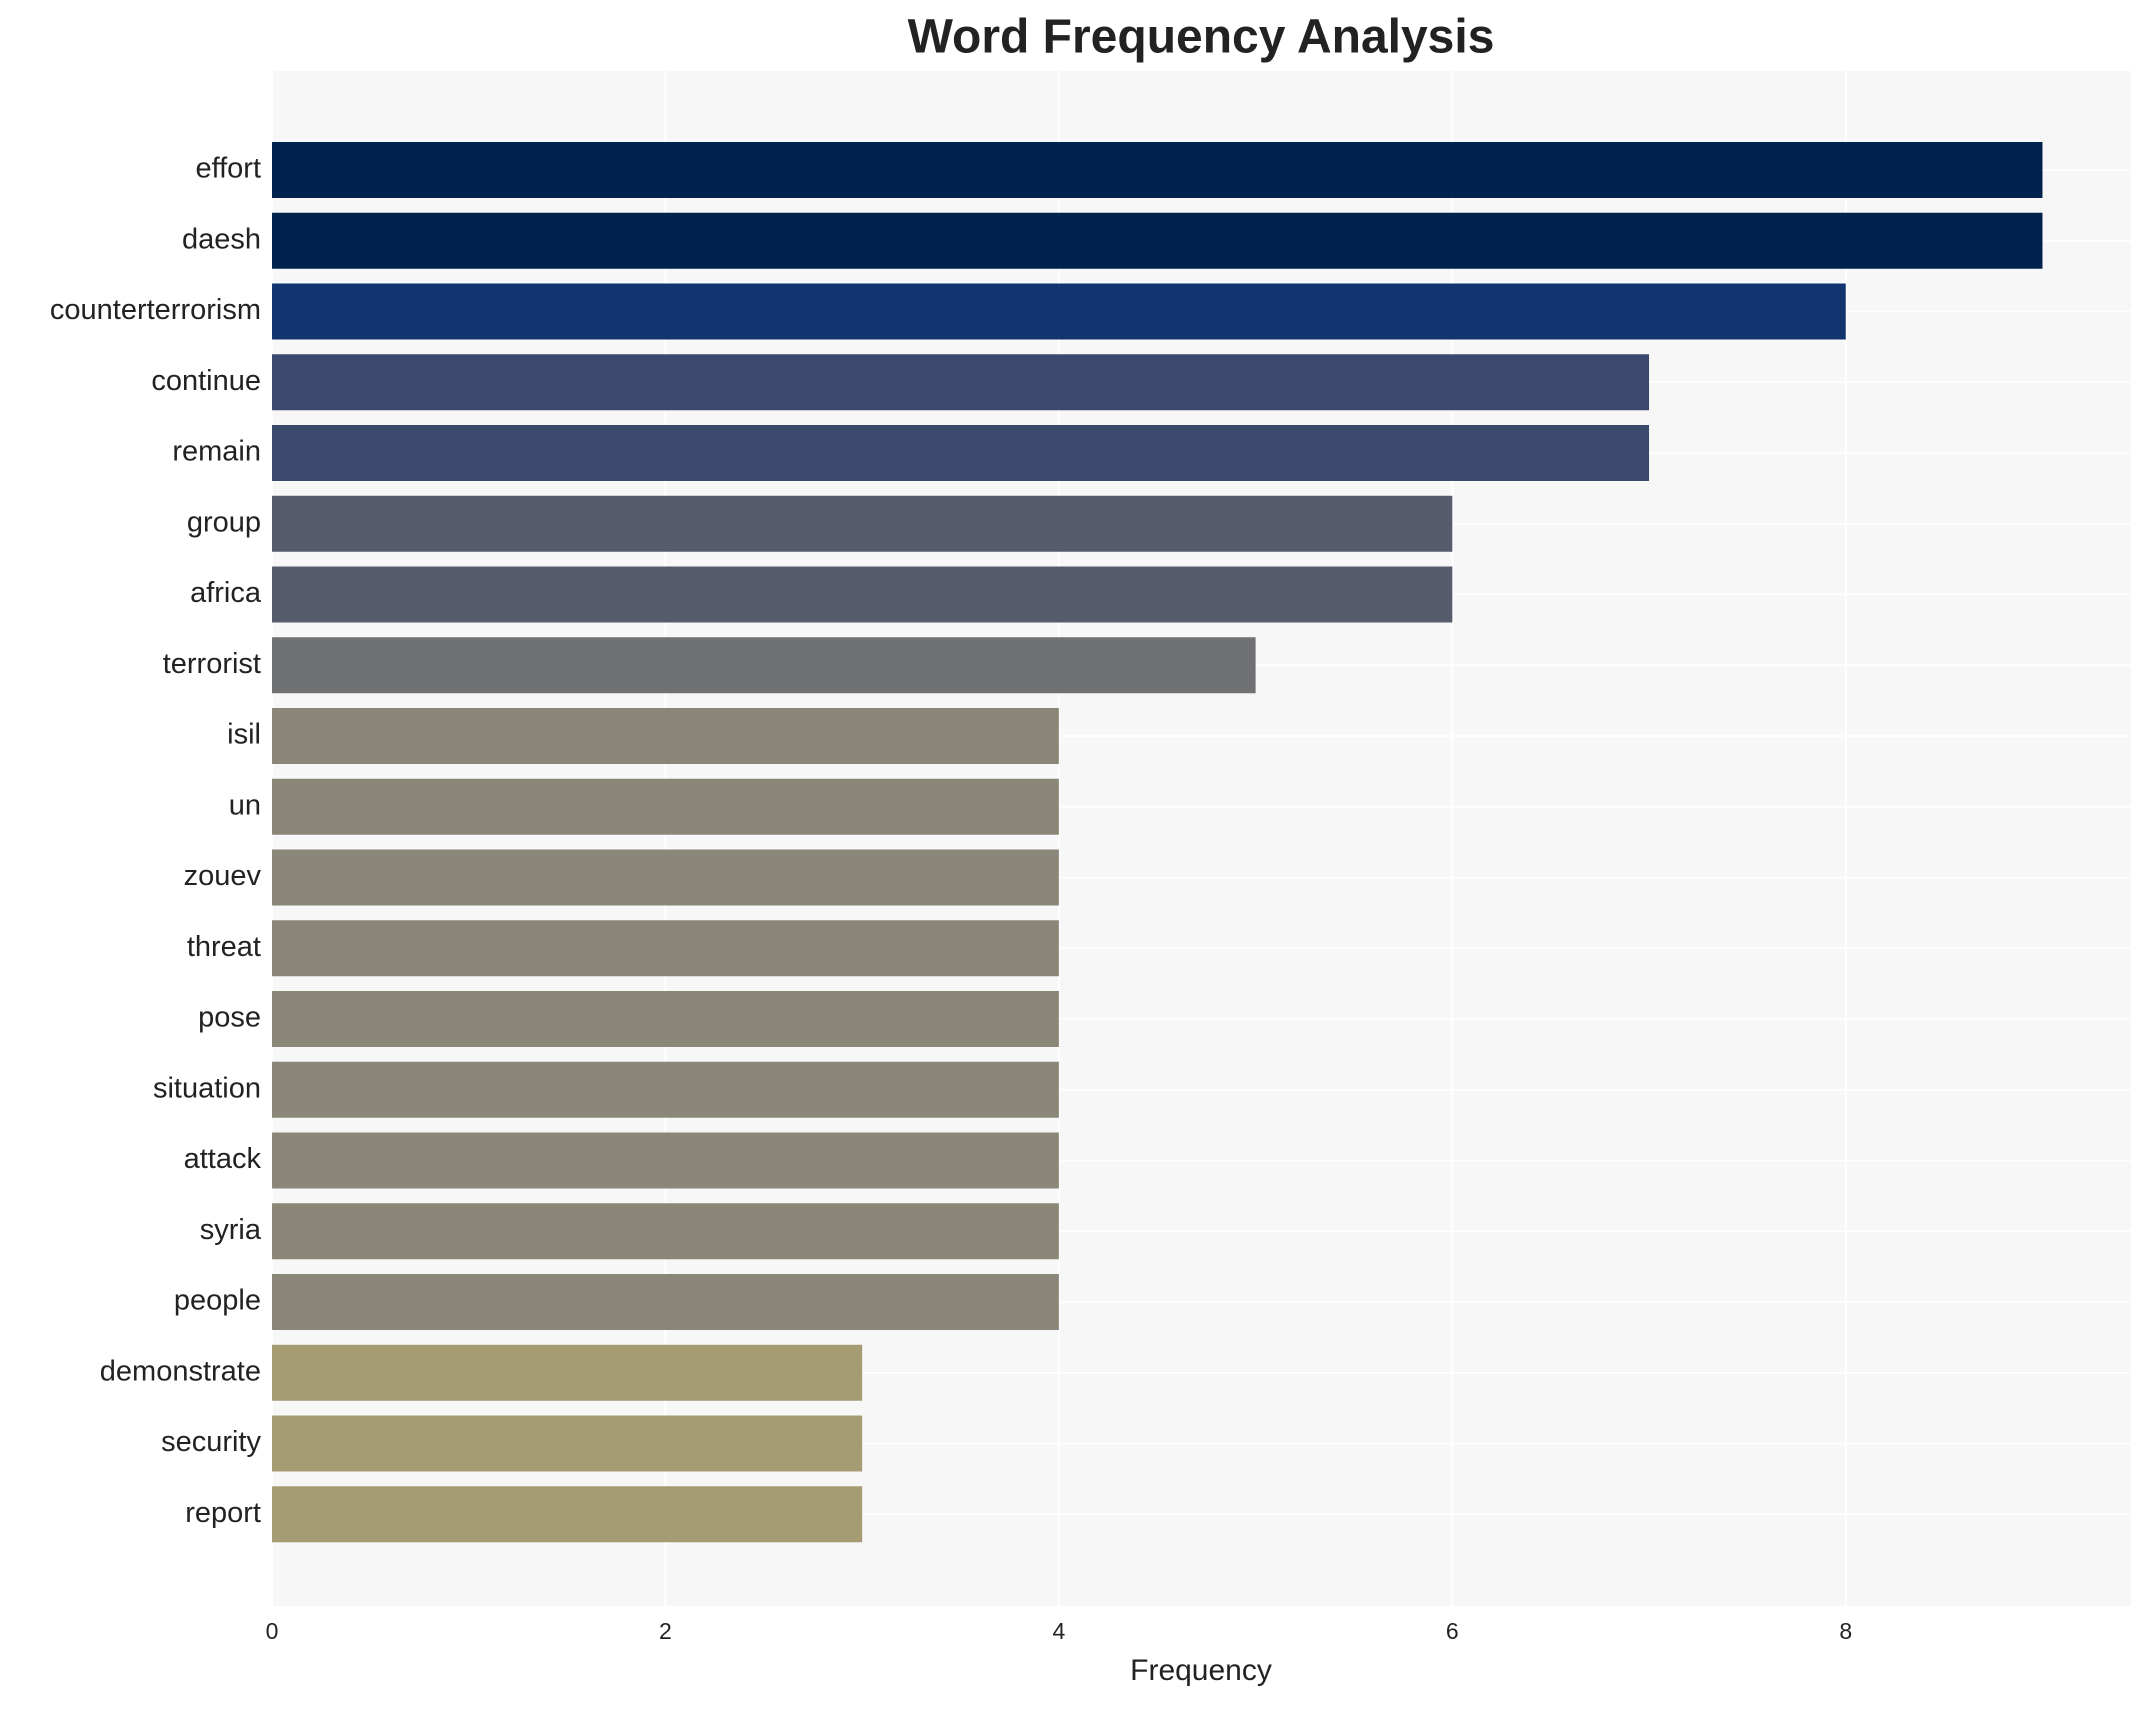 Image resolution: width=2152 pixels, height=1710 pixels. Describe the element at coordinates (207, 1088) in the screenshot. I see `y-tick-label: situation` at that location.